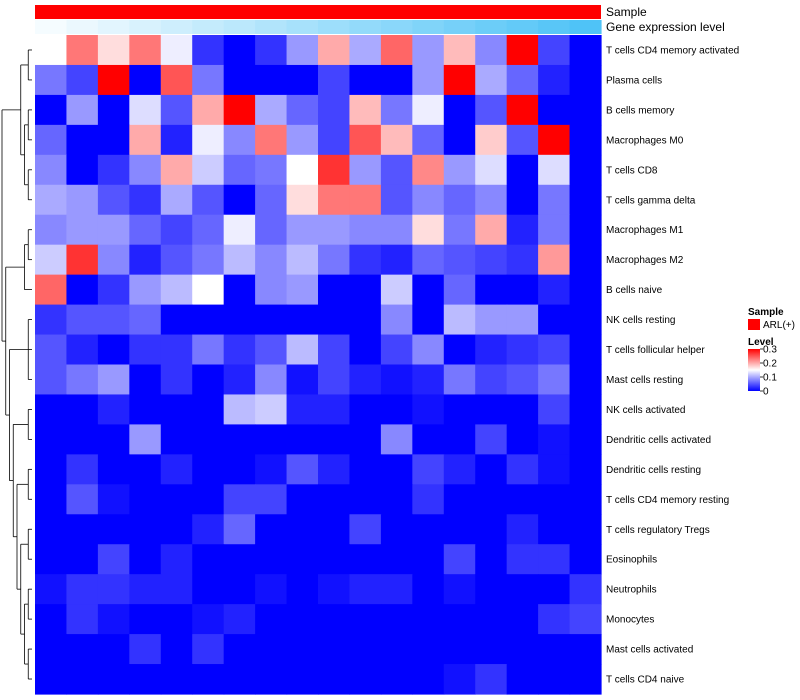 The image size is (800, 700). What do you see at coordinates (655, 350) in the screenshot?
I see `row-label: T cells follicular helper` at bounding box center [655, 350].